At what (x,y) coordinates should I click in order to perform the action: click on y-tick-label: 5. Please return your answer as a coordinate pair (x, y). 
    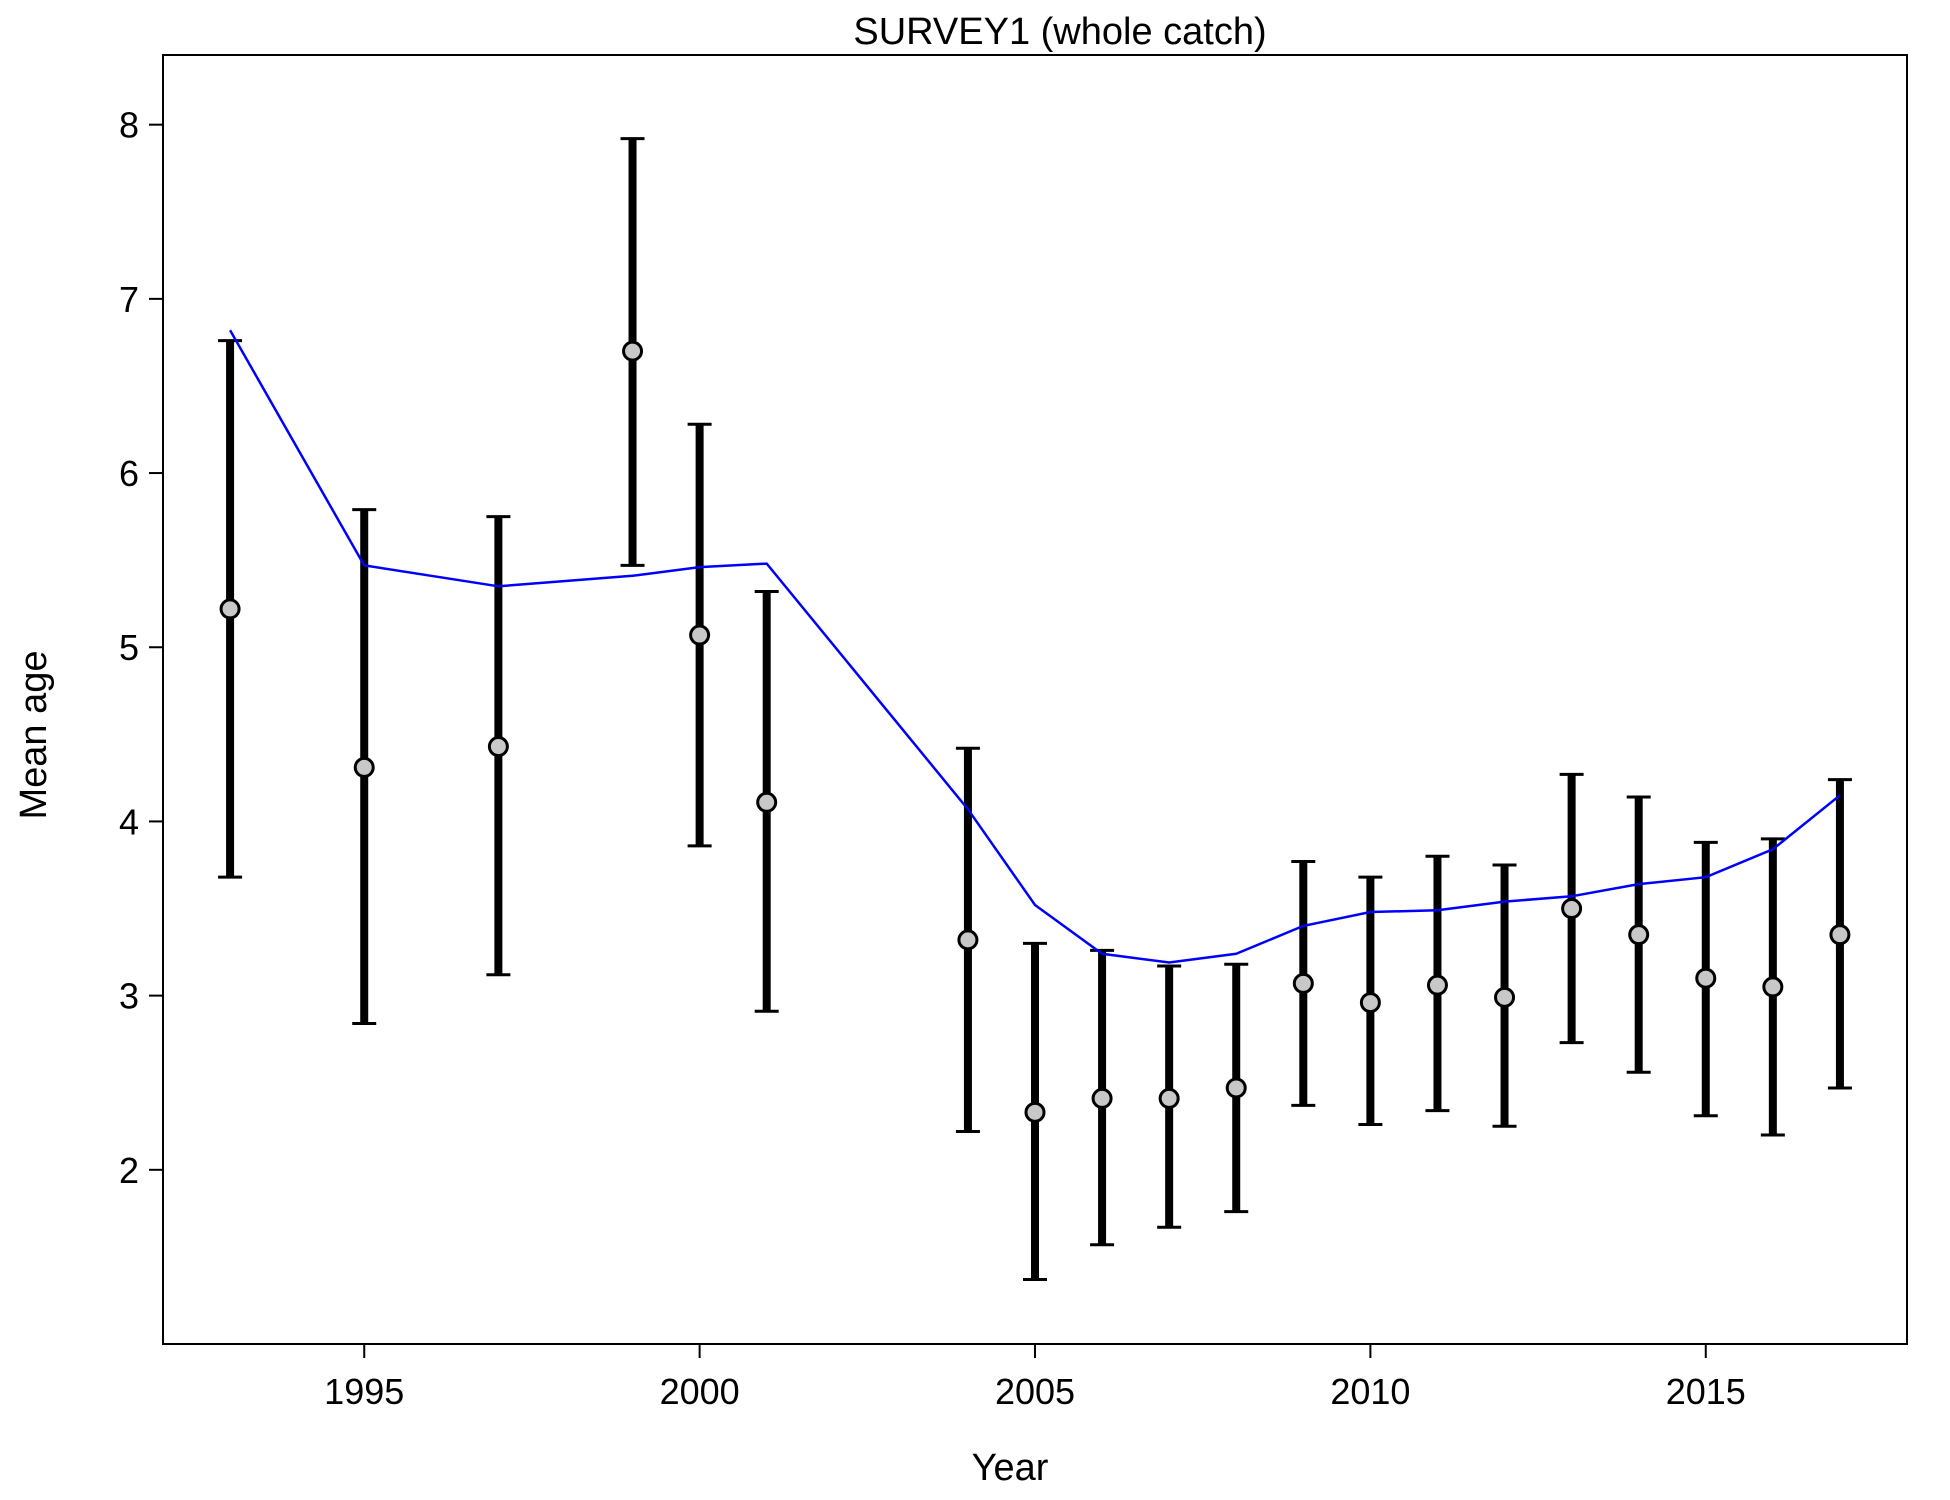
    Looking at the image, I should click on (129, 647).